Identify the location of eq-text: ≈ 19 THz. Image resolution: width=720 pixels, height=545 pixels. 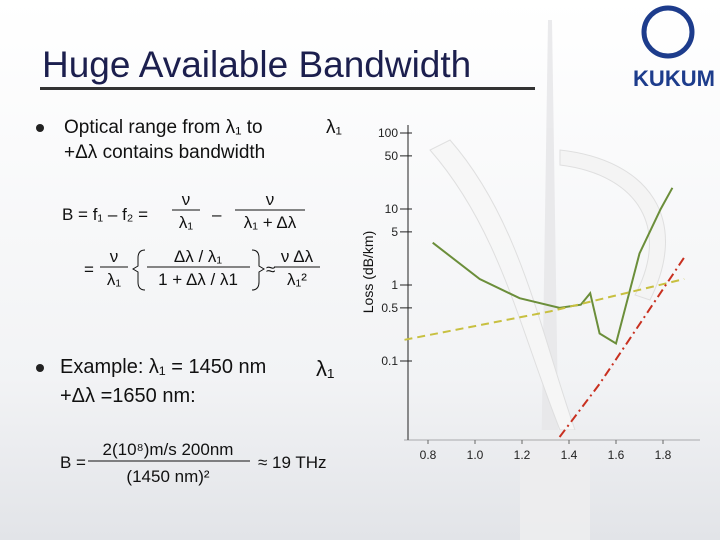
(292, 462).